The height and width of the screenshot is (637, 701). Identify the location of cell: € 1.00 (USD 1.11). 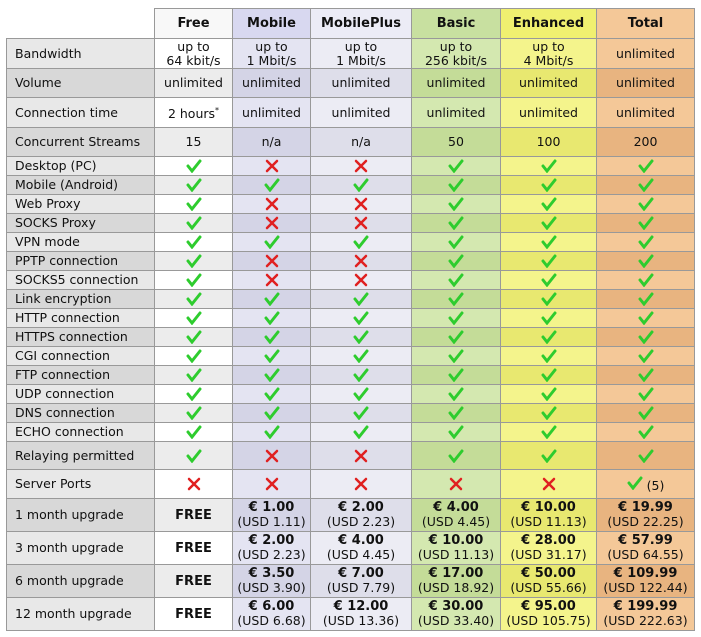
(271, 515).